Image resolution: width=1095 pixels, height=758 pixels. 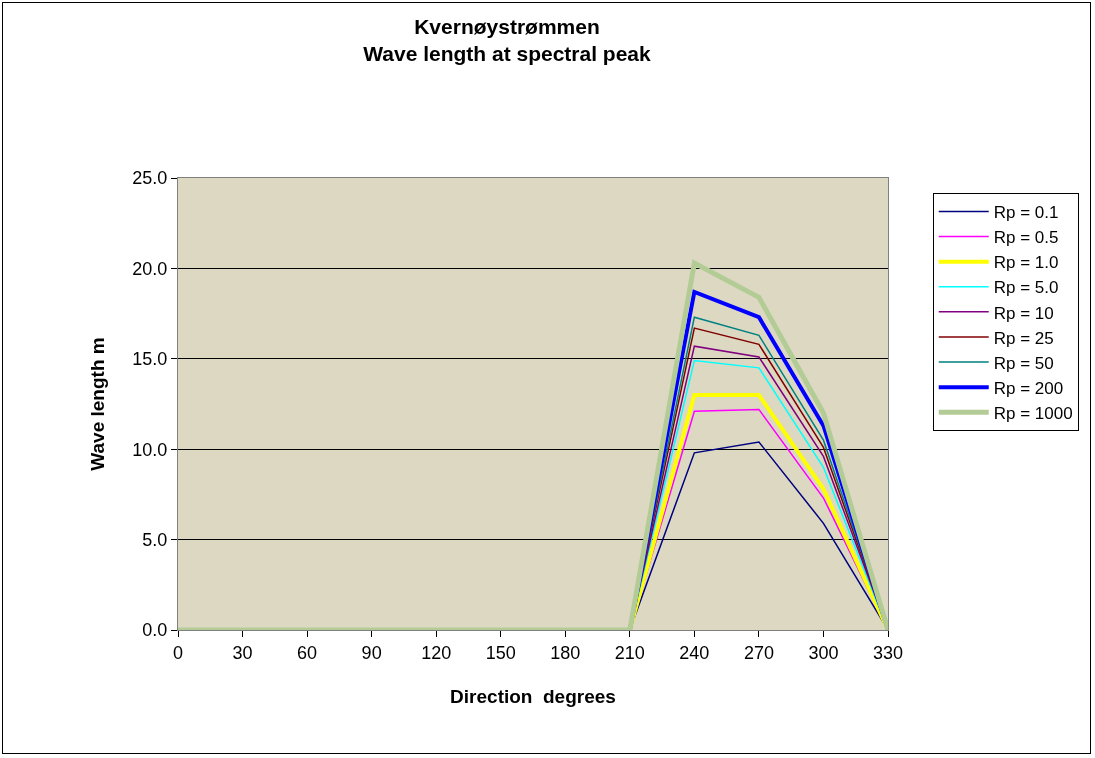 What do you see at coordinates (888, 652) in the screenshot?
I see `x-tick-label: 330` at bounding box center [888, 652].